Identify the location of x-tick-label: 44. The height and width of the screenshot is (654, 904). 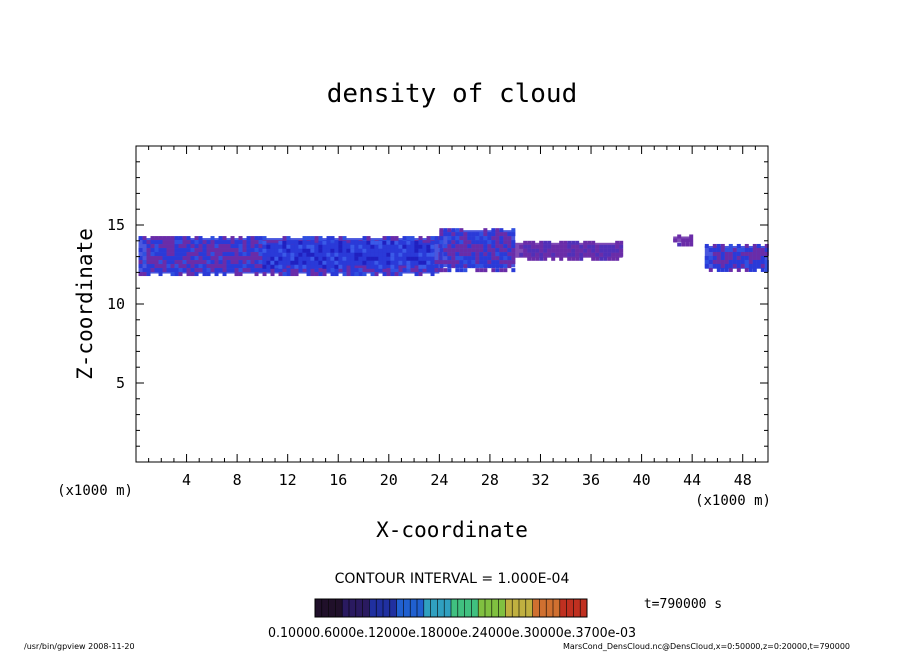
(692, 480).